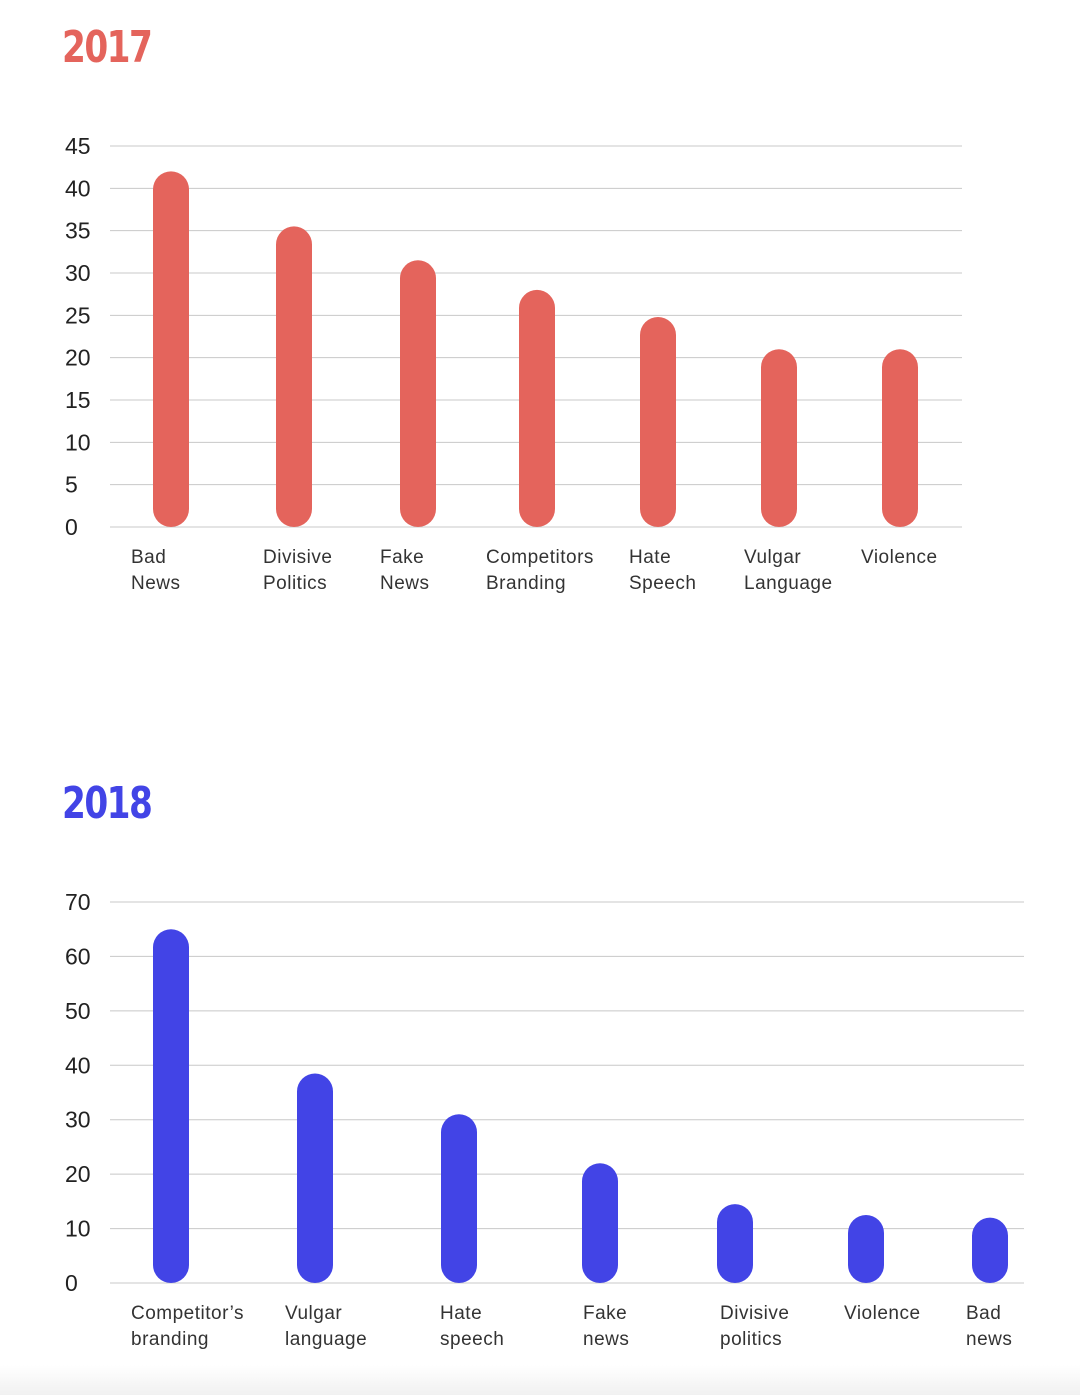 Image resolution: width=1080 pixels, height=1395 pixels. What do you see at coordinates (326, 1326) in the screenshot?
I see `x-category-label: Vulgar language` at bounding box center [326, 1326].